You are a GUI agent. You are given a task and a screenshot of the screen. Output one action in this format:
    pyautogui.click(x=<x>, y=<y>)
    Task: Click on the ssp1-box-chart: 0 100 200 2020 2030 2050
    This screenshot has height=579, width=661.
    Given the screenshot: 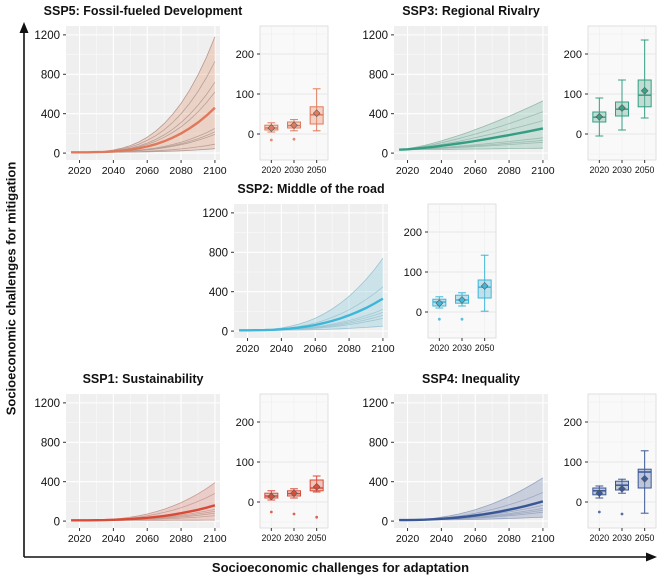 What is the action you would take?
    pyautogui.click(x=282, y=468)
    